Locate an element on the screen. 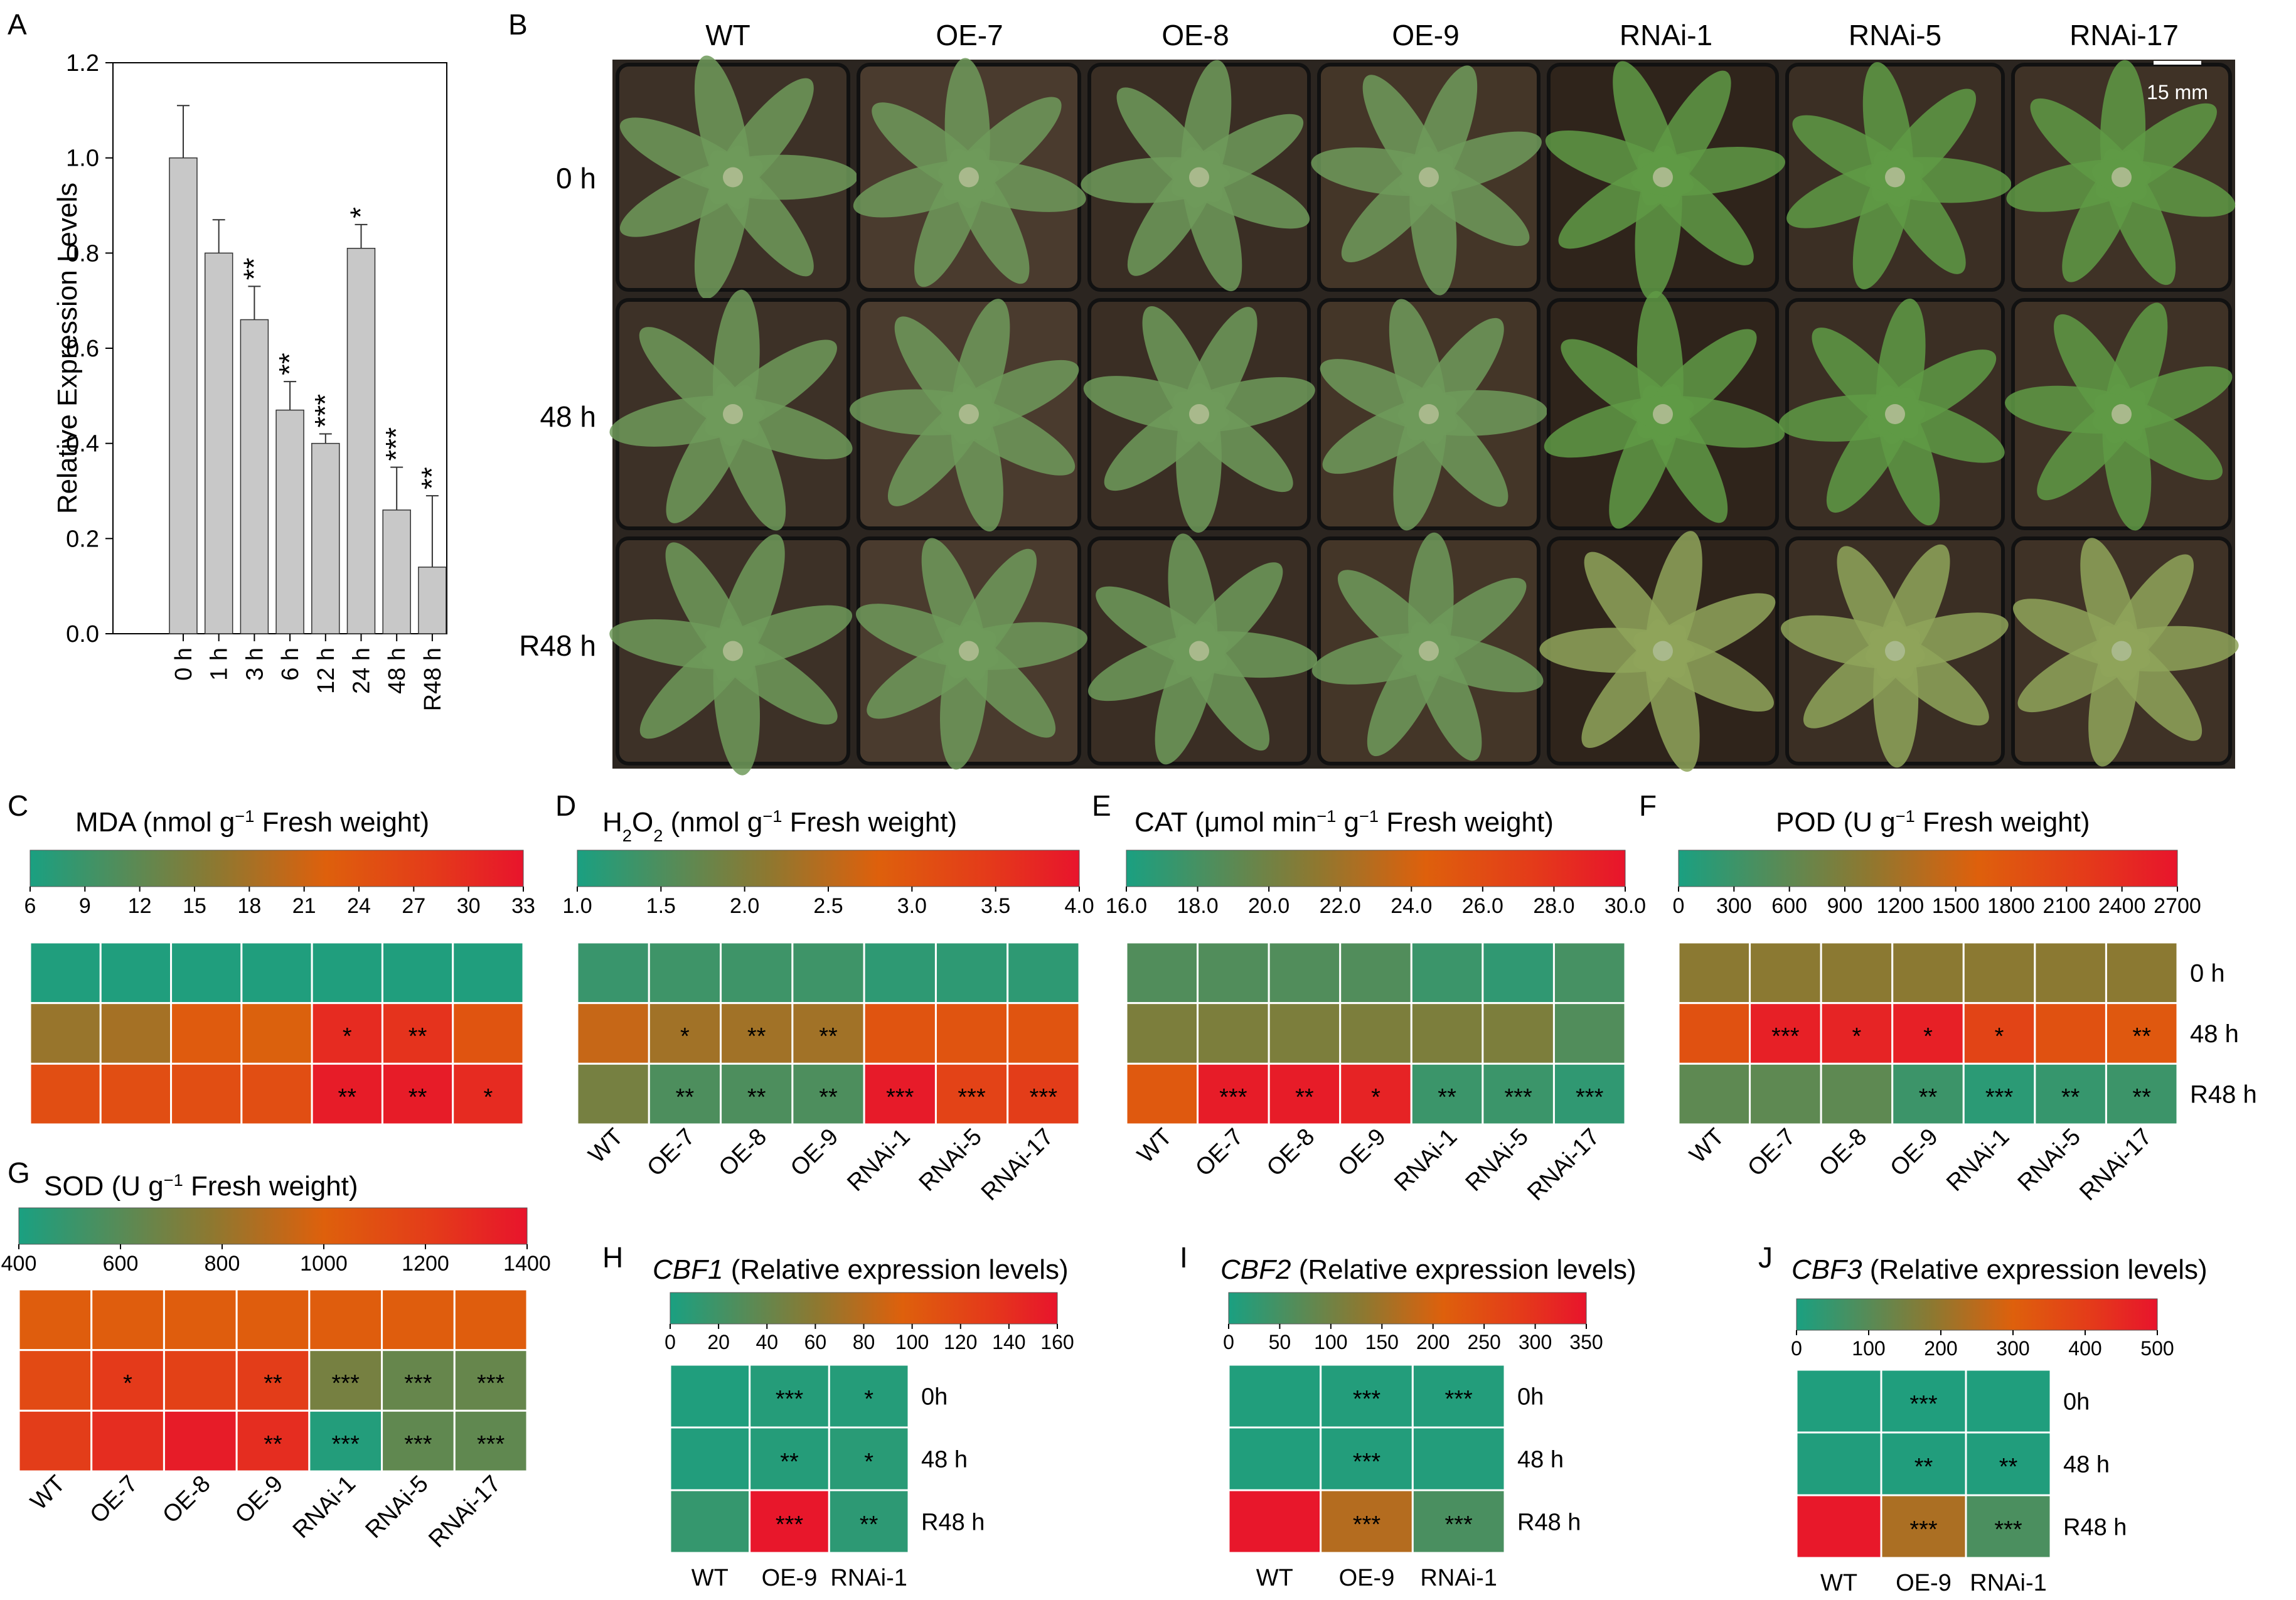 Image resolution: width=2296 pixels, height=1600 pixels. colorbar-tick-label: 600 is located at coordinates (121, 1264).